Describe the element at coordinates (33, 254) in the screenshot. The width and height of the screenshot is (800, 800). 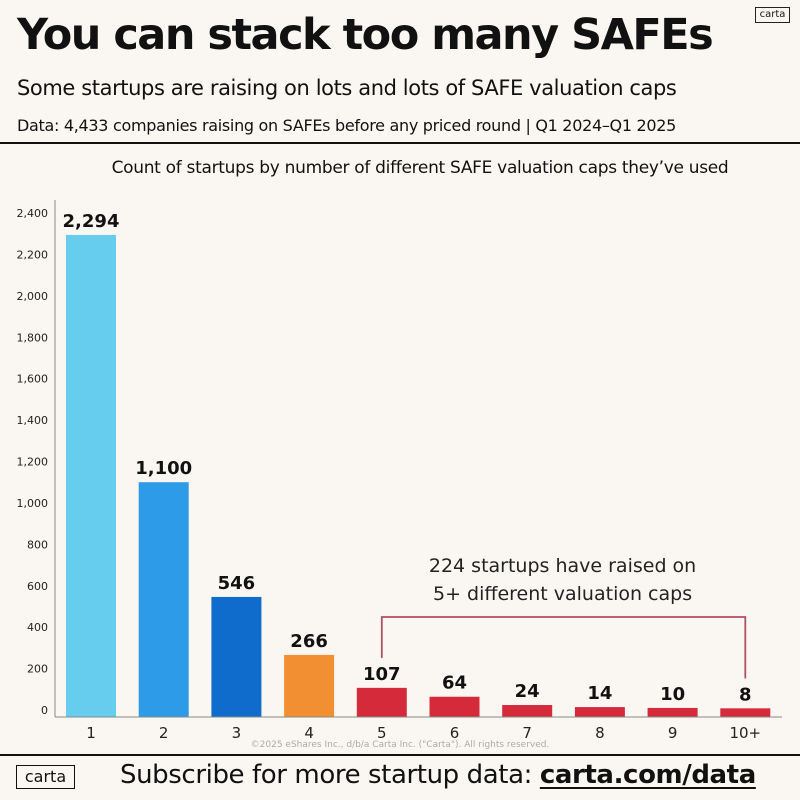
I see `y-tick-label: 2,200` at that location.